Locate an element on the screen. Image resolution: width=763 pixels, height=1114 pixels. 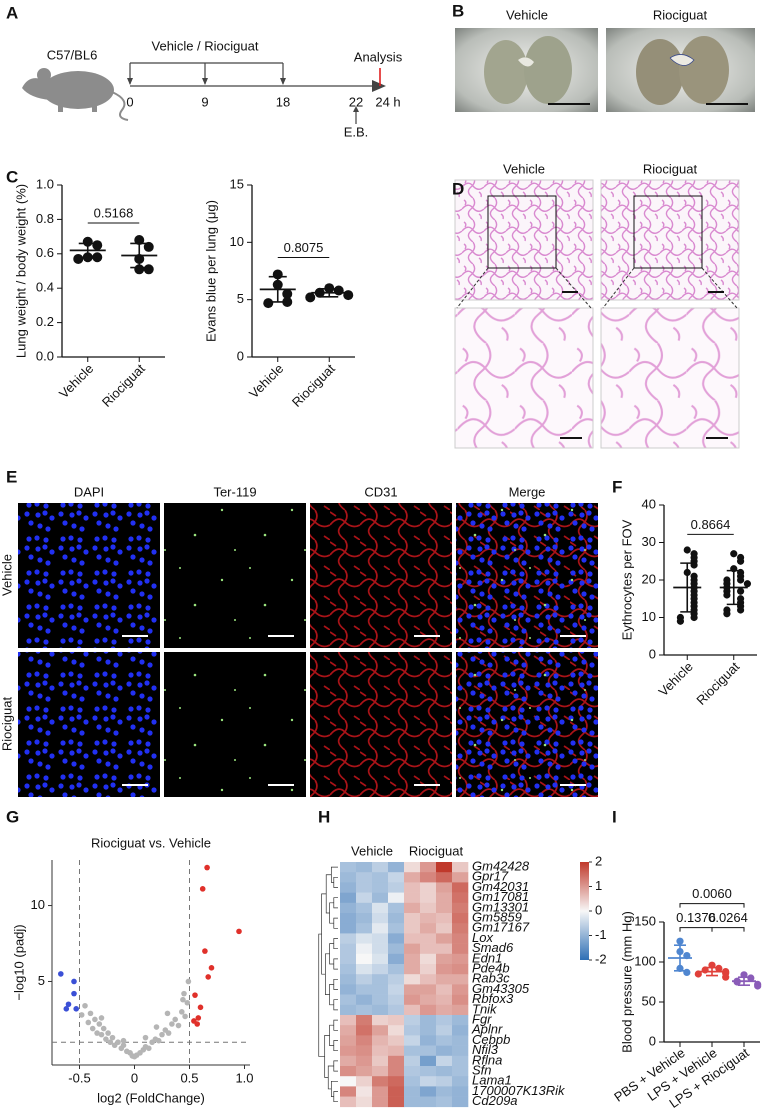
column-header: Riociguat is located at coordinates (670, 168).